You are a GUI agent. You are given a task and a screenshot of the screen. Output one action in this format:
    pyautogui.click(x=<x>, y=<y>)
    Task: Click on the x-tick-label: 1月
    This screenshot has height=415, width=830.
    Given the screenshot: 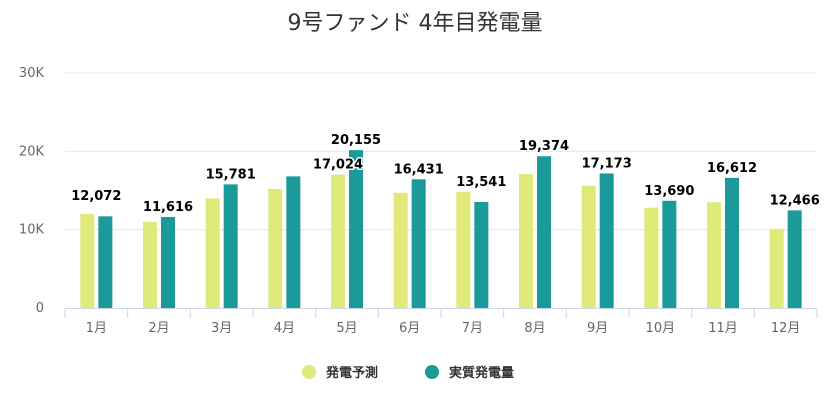 What is the action you would take?
    pyautogui.click(x=96, y=328)
    